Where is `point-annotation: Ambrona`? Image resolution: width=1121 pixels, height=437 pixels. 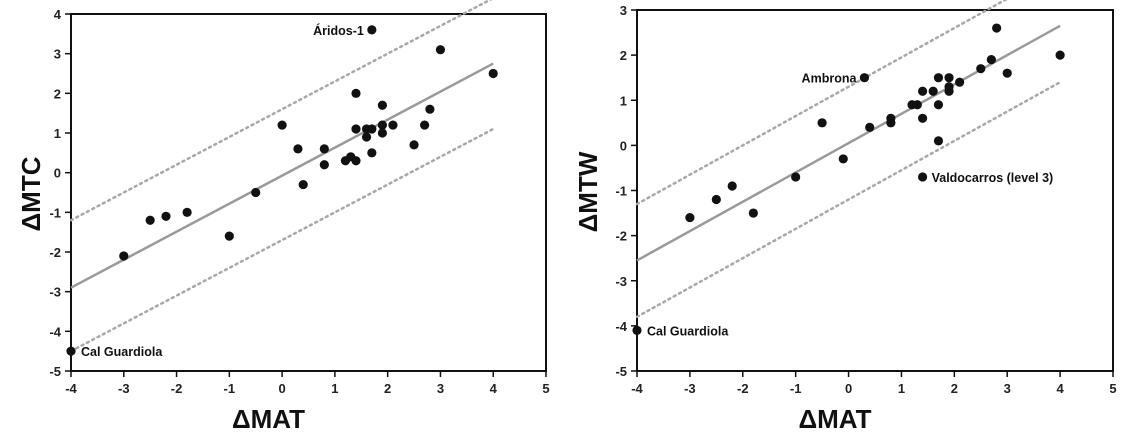
point-annotation: Ambrona is located at coordinates (830, 79).